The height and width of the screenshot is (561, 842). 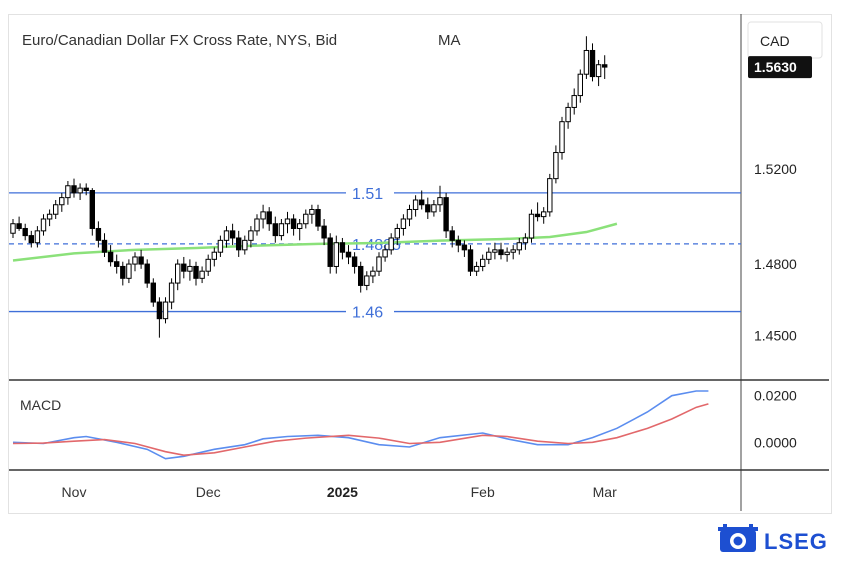 What do you see at coordinates (775, 41) in the screenshot?
I see `currency-badge-label: CAD` at bounding box center [775, 41].